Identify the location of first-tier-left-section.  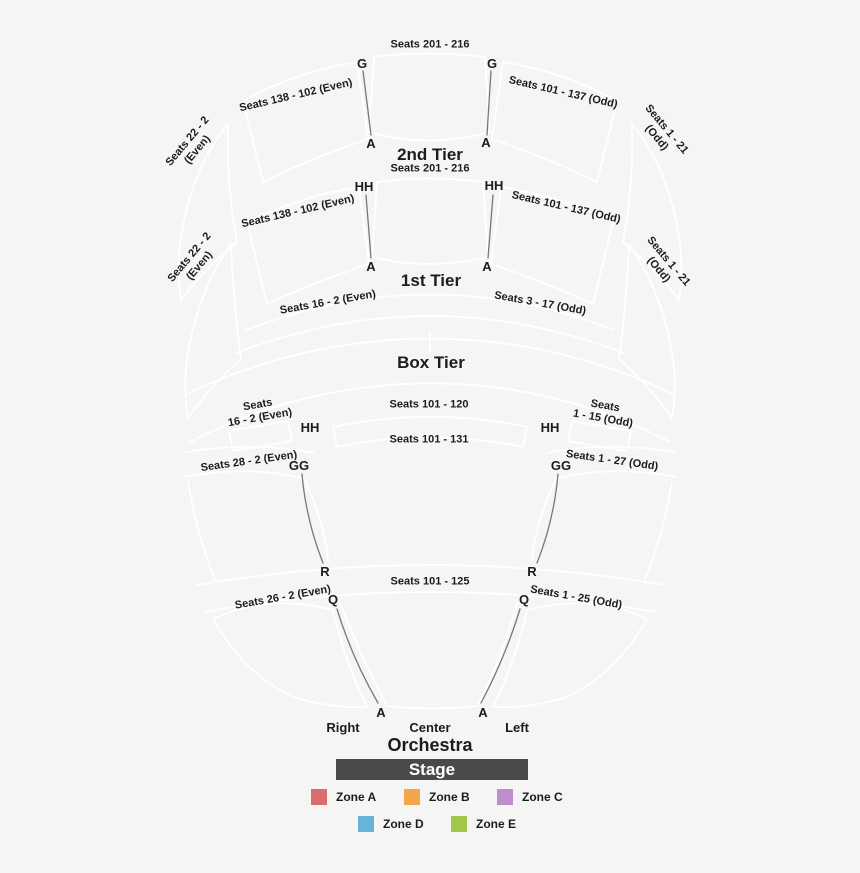
(308, 245).